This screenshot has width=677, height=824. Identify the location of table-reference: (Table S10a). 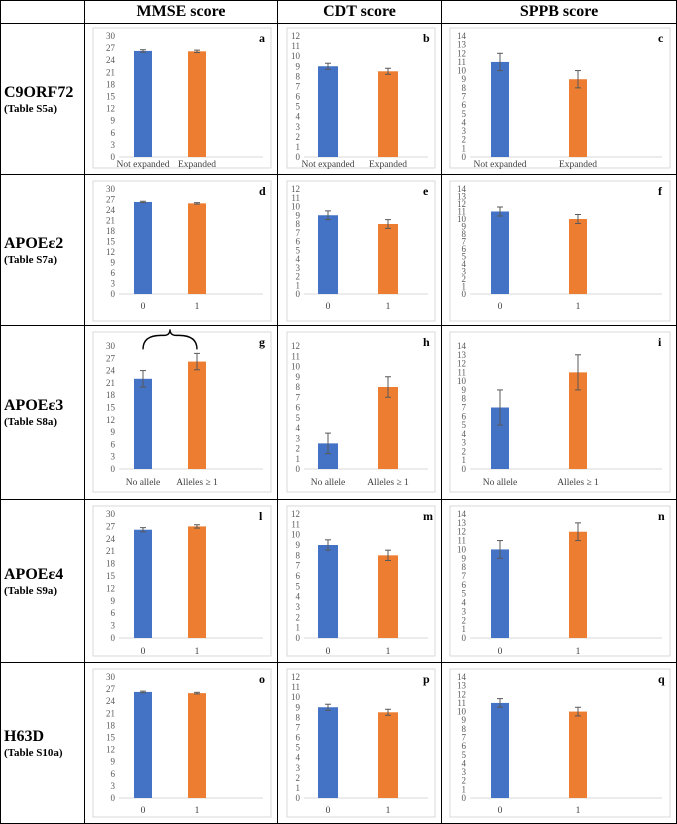
(33, 752).